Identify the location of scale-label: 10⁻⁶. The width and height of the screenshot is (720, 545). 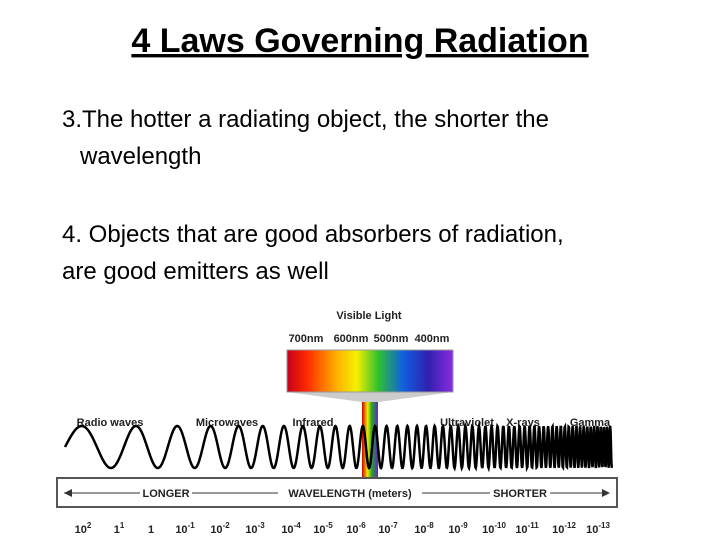
(356, 528).